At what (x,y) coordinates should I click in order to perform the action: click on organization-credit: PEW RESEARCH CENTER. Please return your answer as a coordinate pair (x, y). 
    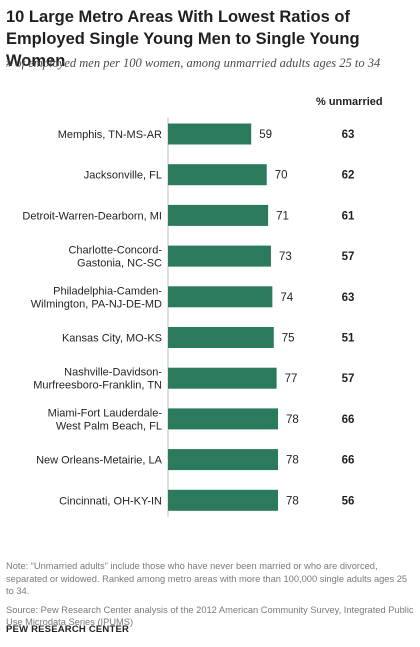
    Looking at the image, I should click on (68, 629).